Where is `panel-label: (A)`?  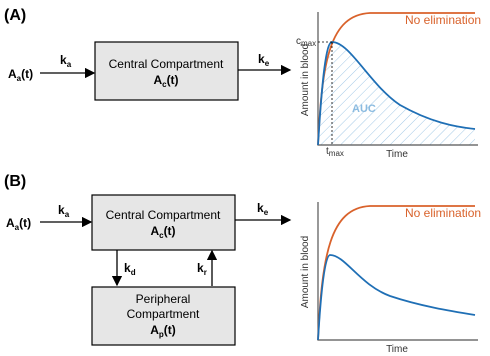
panel-label: (A) is located at coordinates (15, 15).